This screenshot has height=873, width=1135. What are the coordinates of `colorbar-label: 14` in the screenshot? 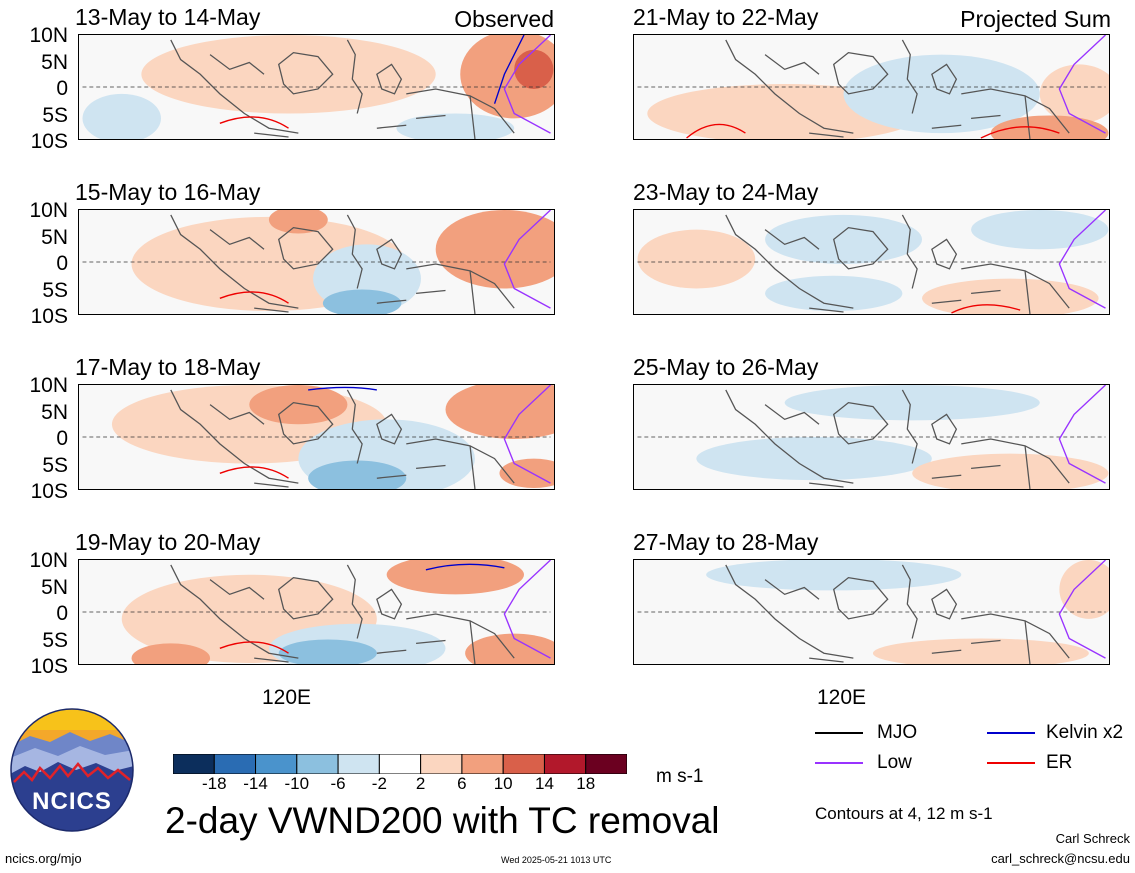 It's located at (544, 783).